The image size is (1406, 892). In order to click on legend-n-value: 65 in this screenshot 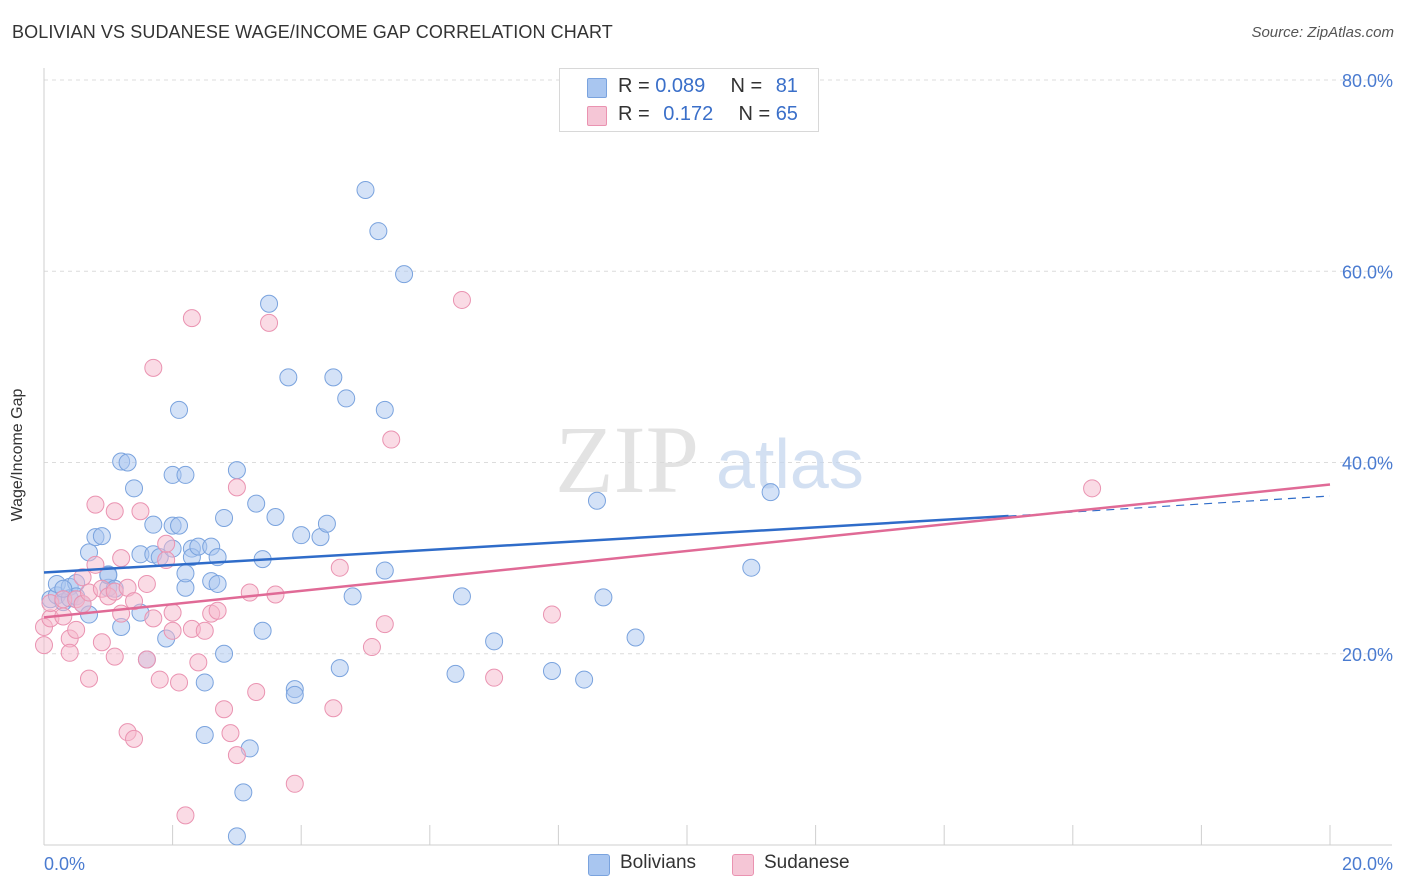, I will do `click(786, 114)`.